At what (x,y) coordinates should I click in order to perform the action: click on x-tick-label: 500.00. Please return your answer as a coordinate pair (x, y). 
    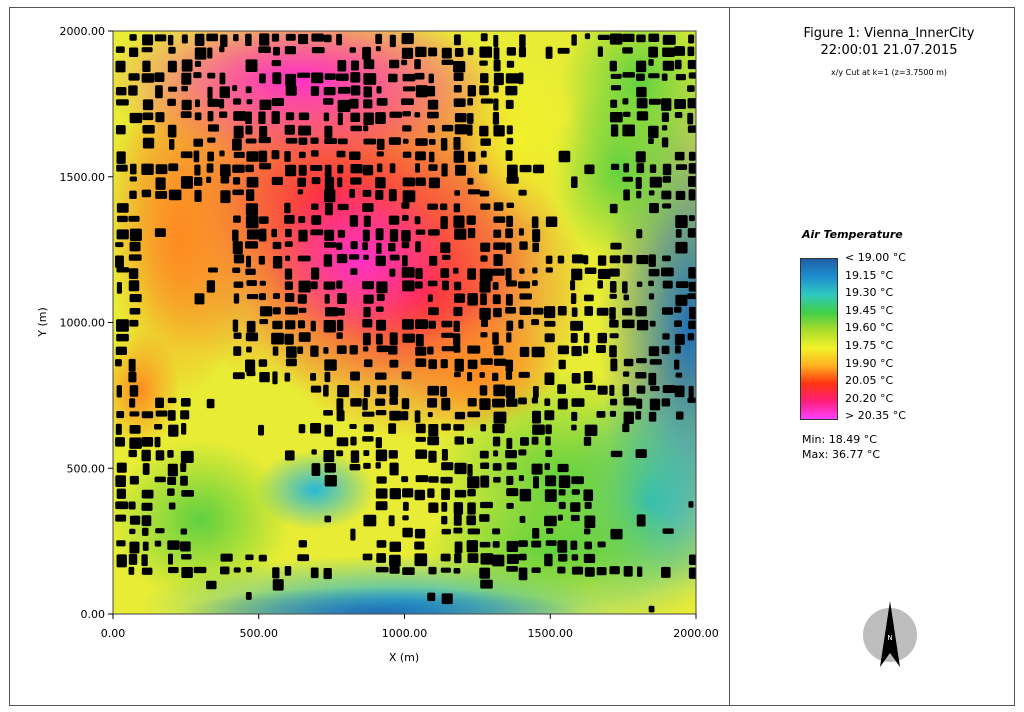
    Looking at the image, I should click on (259, 633).